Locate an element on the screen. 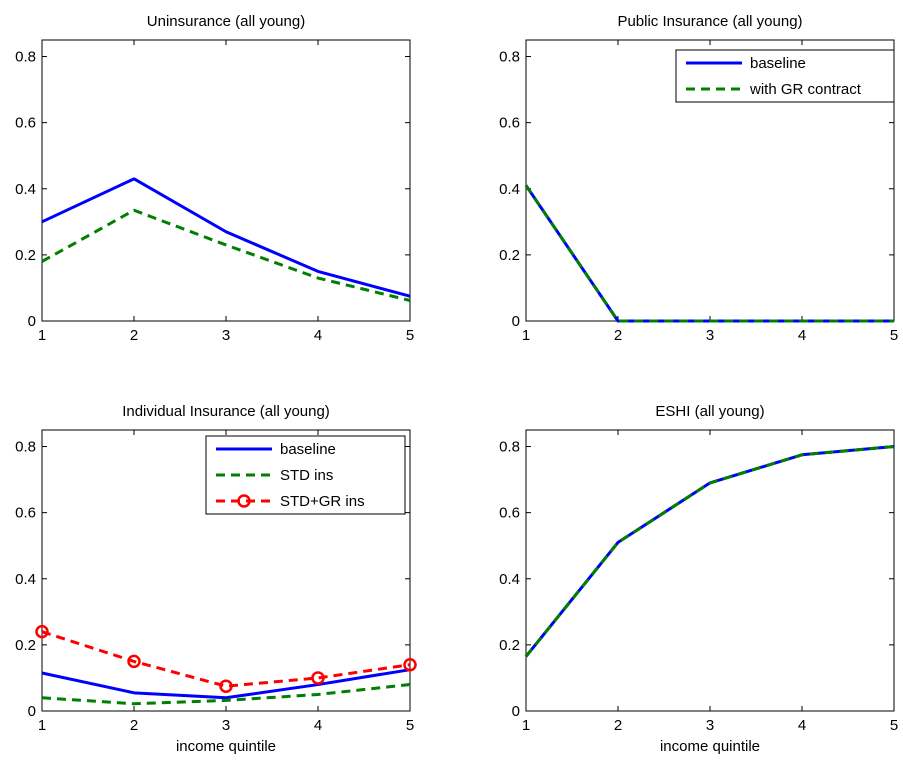 Image resolution: width=903 pixels, height=766 pixels. legend-marker is located at coordinates (244, 501).